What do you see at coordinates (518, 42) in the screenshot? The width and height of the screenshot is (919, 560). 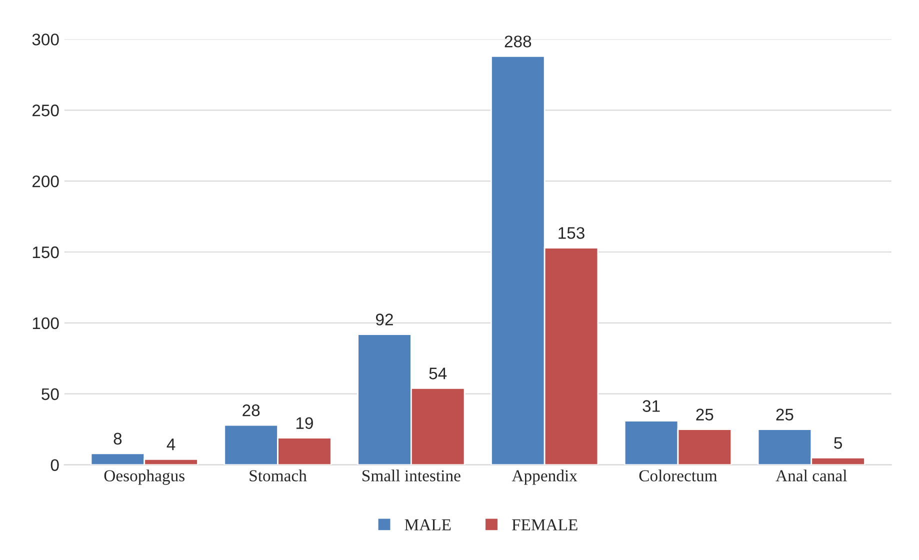 I see `data-label: 288` at bounding box center [518, 42].